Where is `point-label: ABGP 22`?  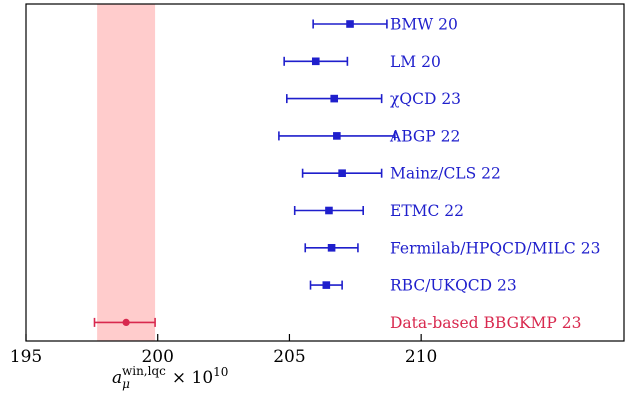
point-label: ABGP 22 is located at coordinates (424, 136).